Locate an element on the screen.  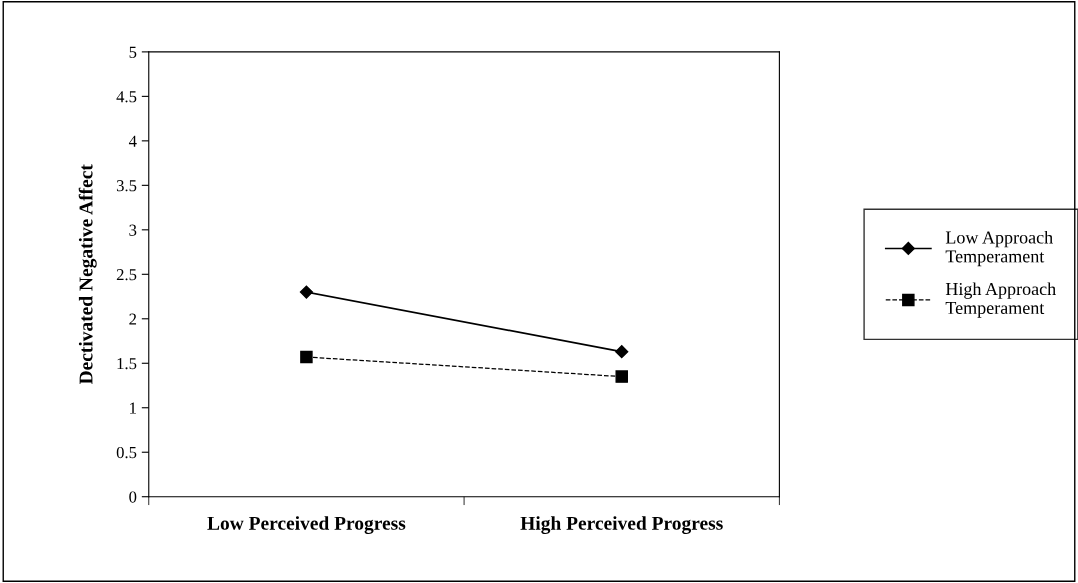
y-tick-label: 5 is located at coordinates (133, 52).